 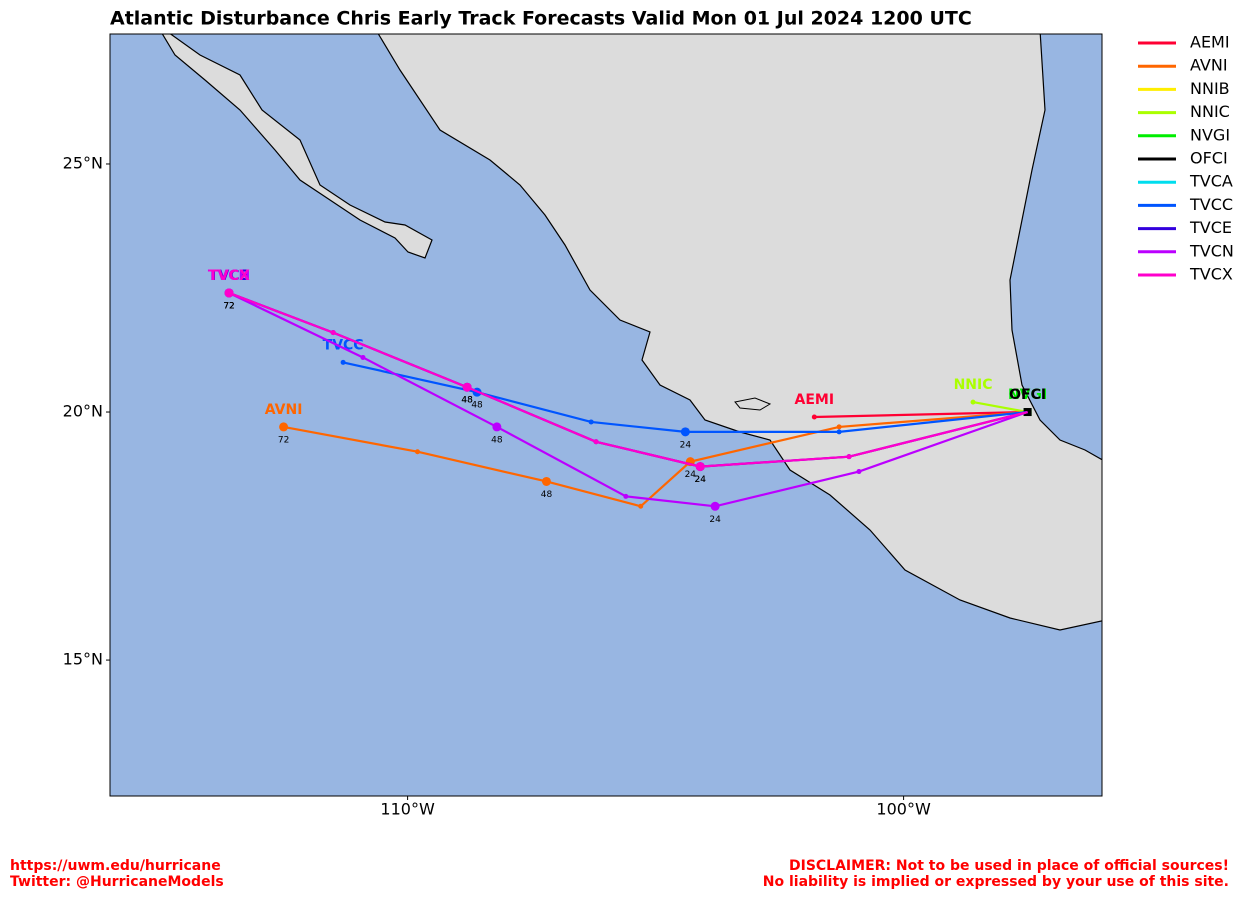 I want to click on legend-label: OFCI, so click(x=1209, y=158).